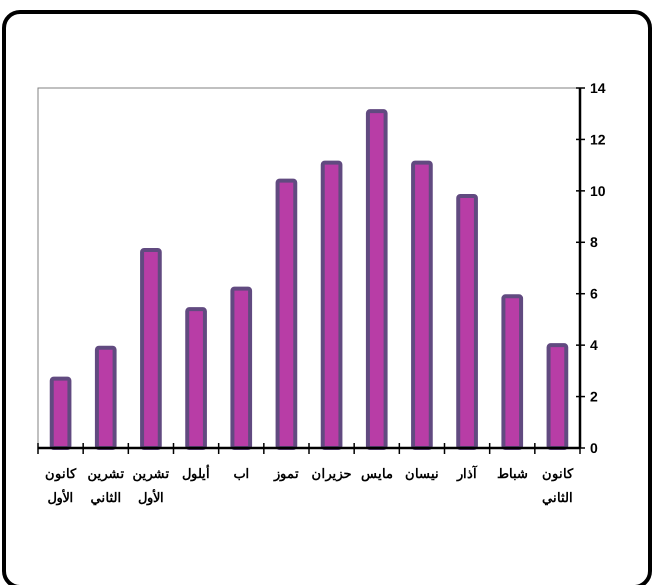 This screenshot has height=585, width=654. I want to click on y-tick-label: 14, so click(598, 88).